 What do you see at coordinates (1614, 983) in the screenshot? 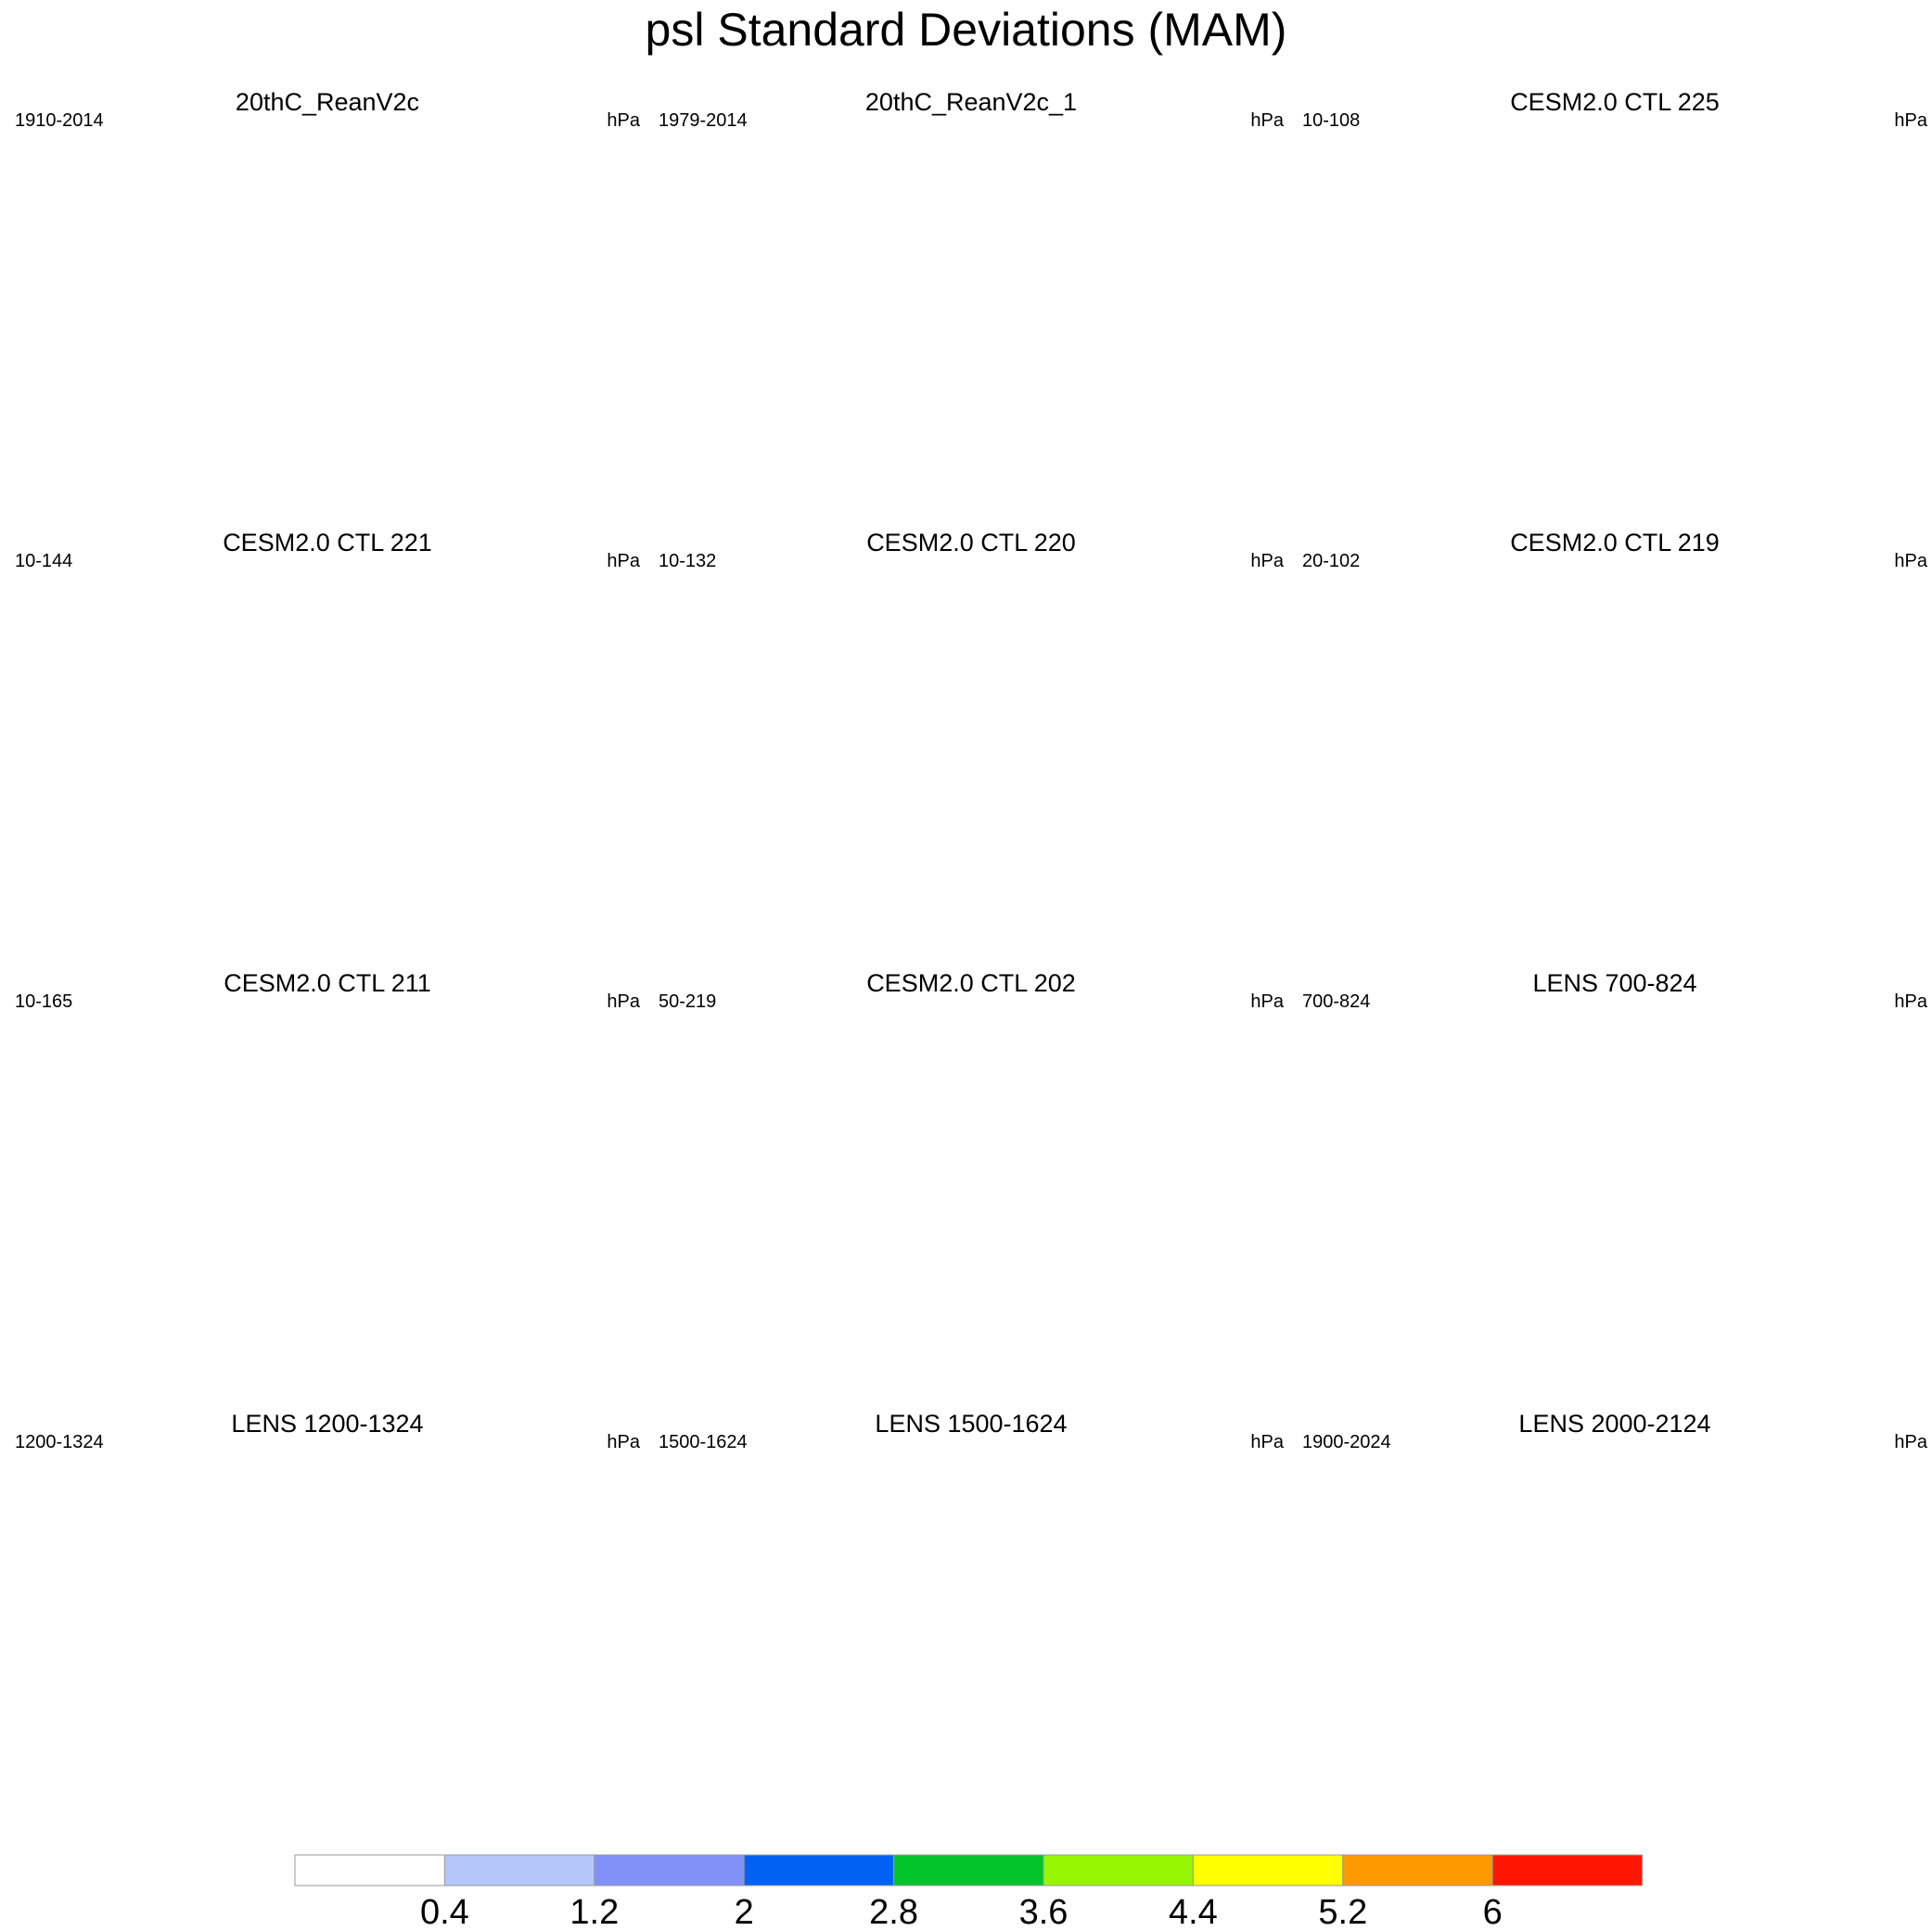
I see `panel-title: LENS 700-824` at bounding box center [1614, 983].